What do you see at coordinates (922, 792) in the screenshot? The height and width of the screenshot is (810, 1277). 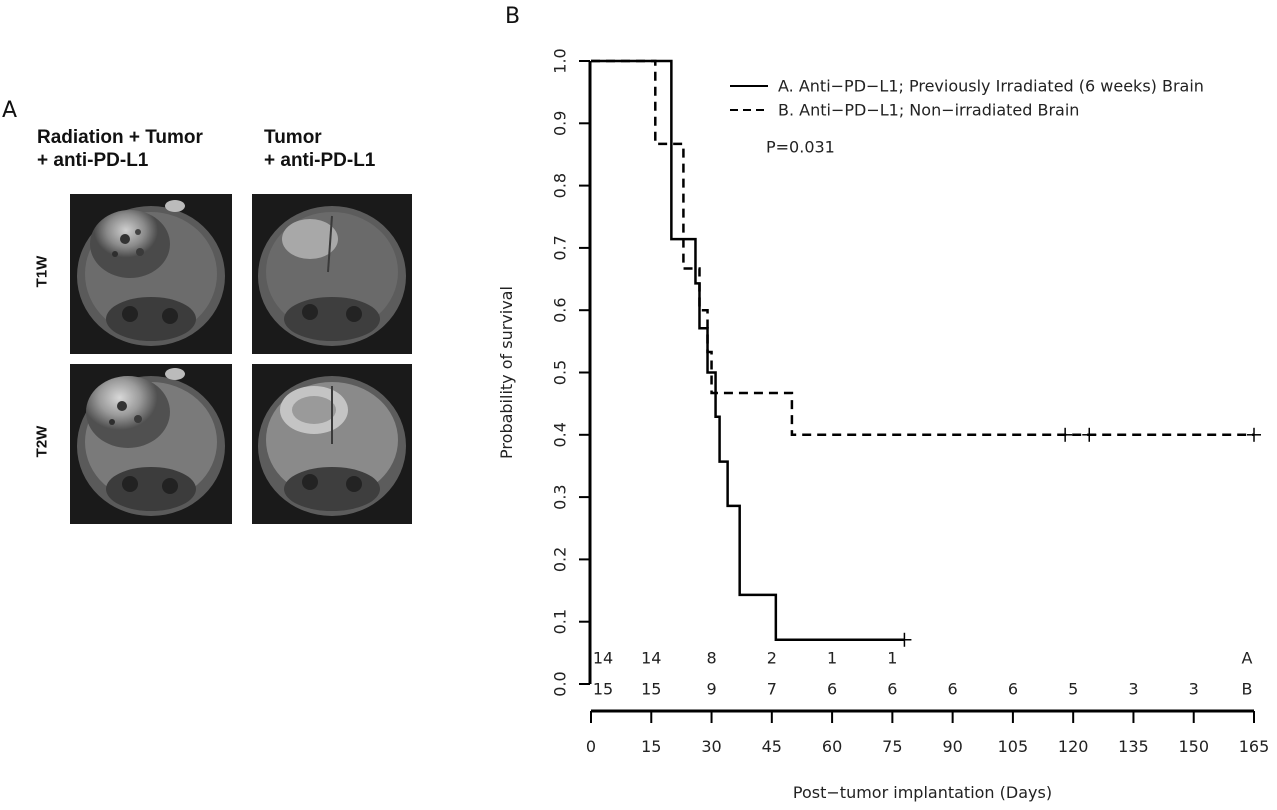 I see `x-axis-label: Post−tumor implantation (Days)` at bounding box center [922, 792].